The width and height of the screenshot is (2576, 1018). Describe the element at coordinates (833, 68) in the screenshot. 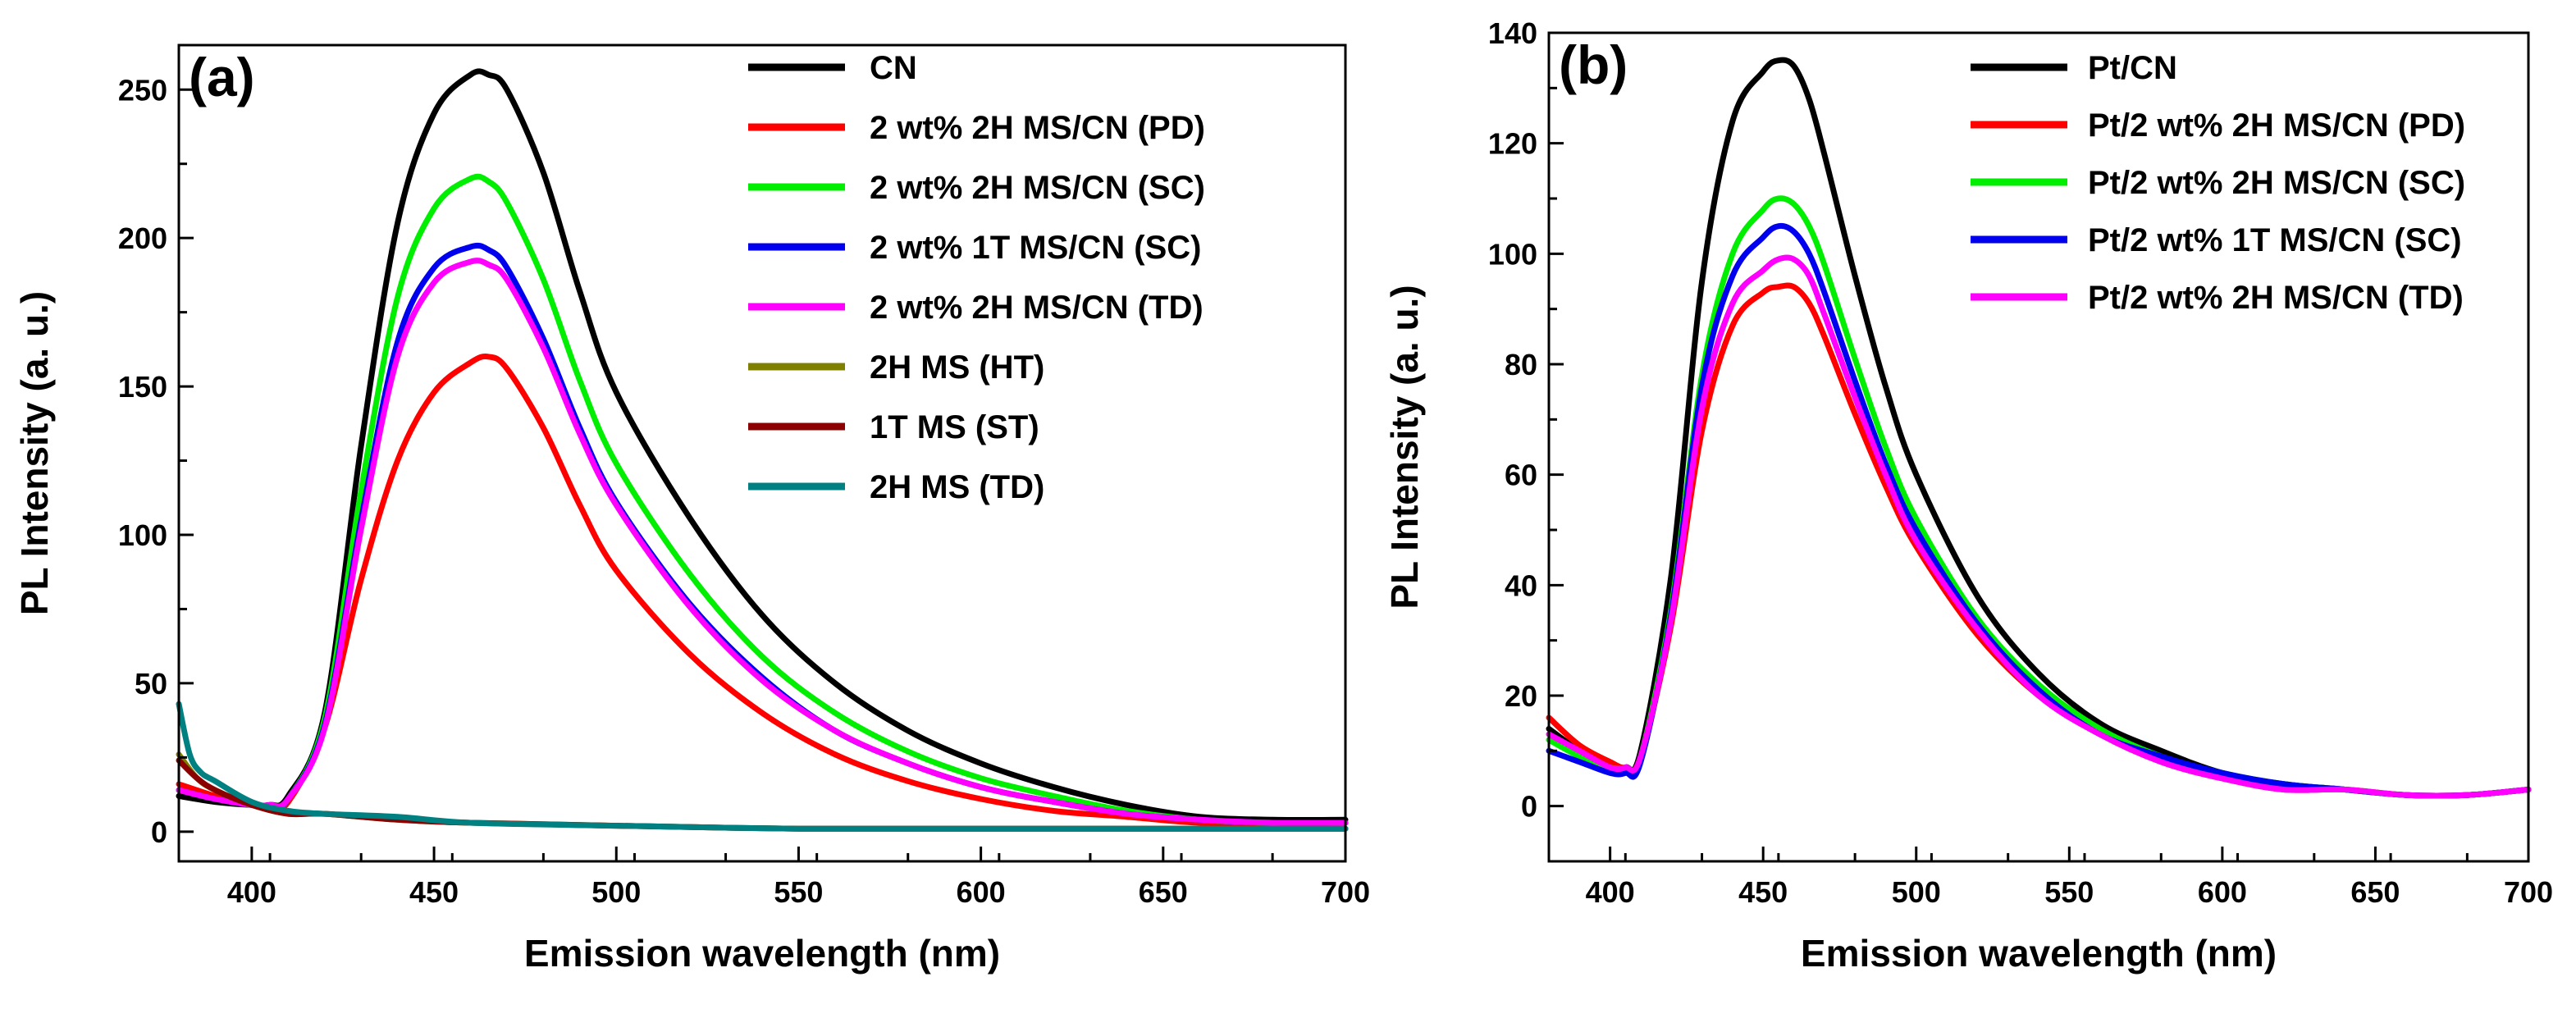

I see `legend-item: CN` at that location.